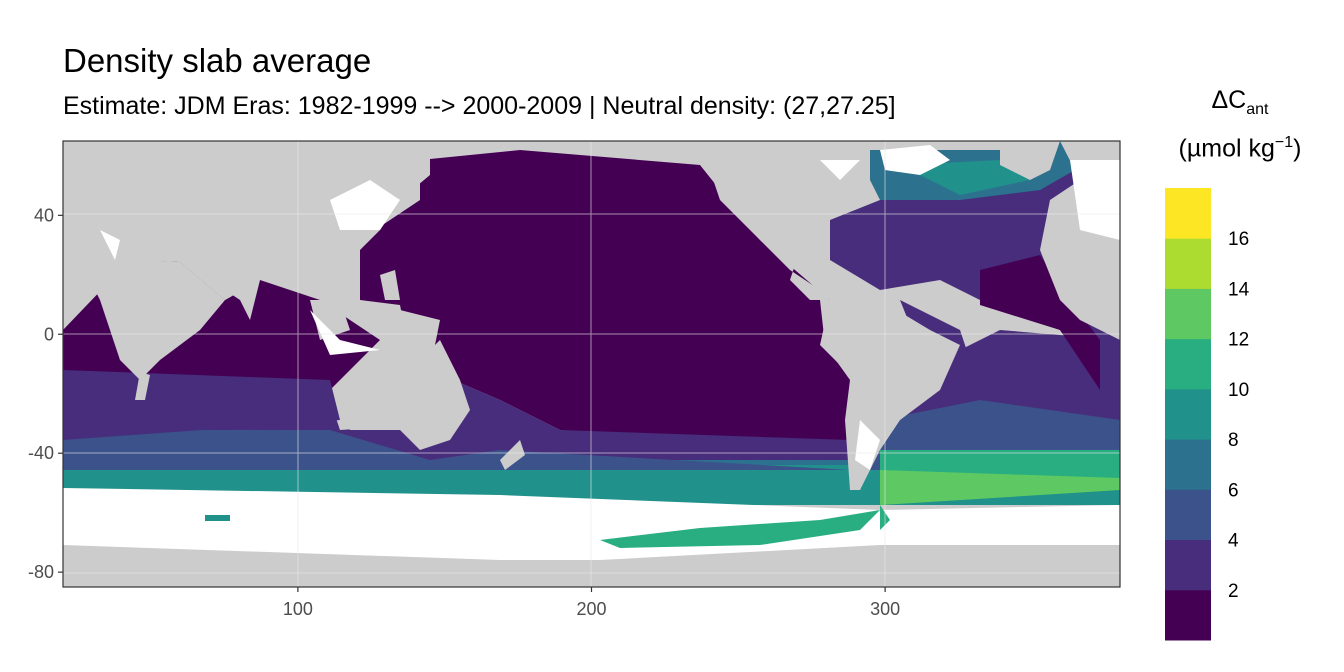  I want to click on x-axis: 100 200 300, so click(591, 603).